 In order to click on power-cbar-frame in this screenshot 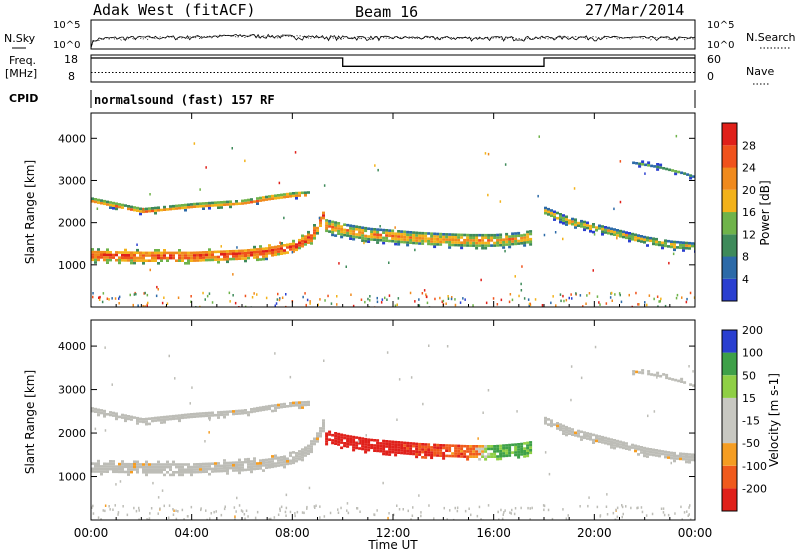, I will do `click(729, 212)`.